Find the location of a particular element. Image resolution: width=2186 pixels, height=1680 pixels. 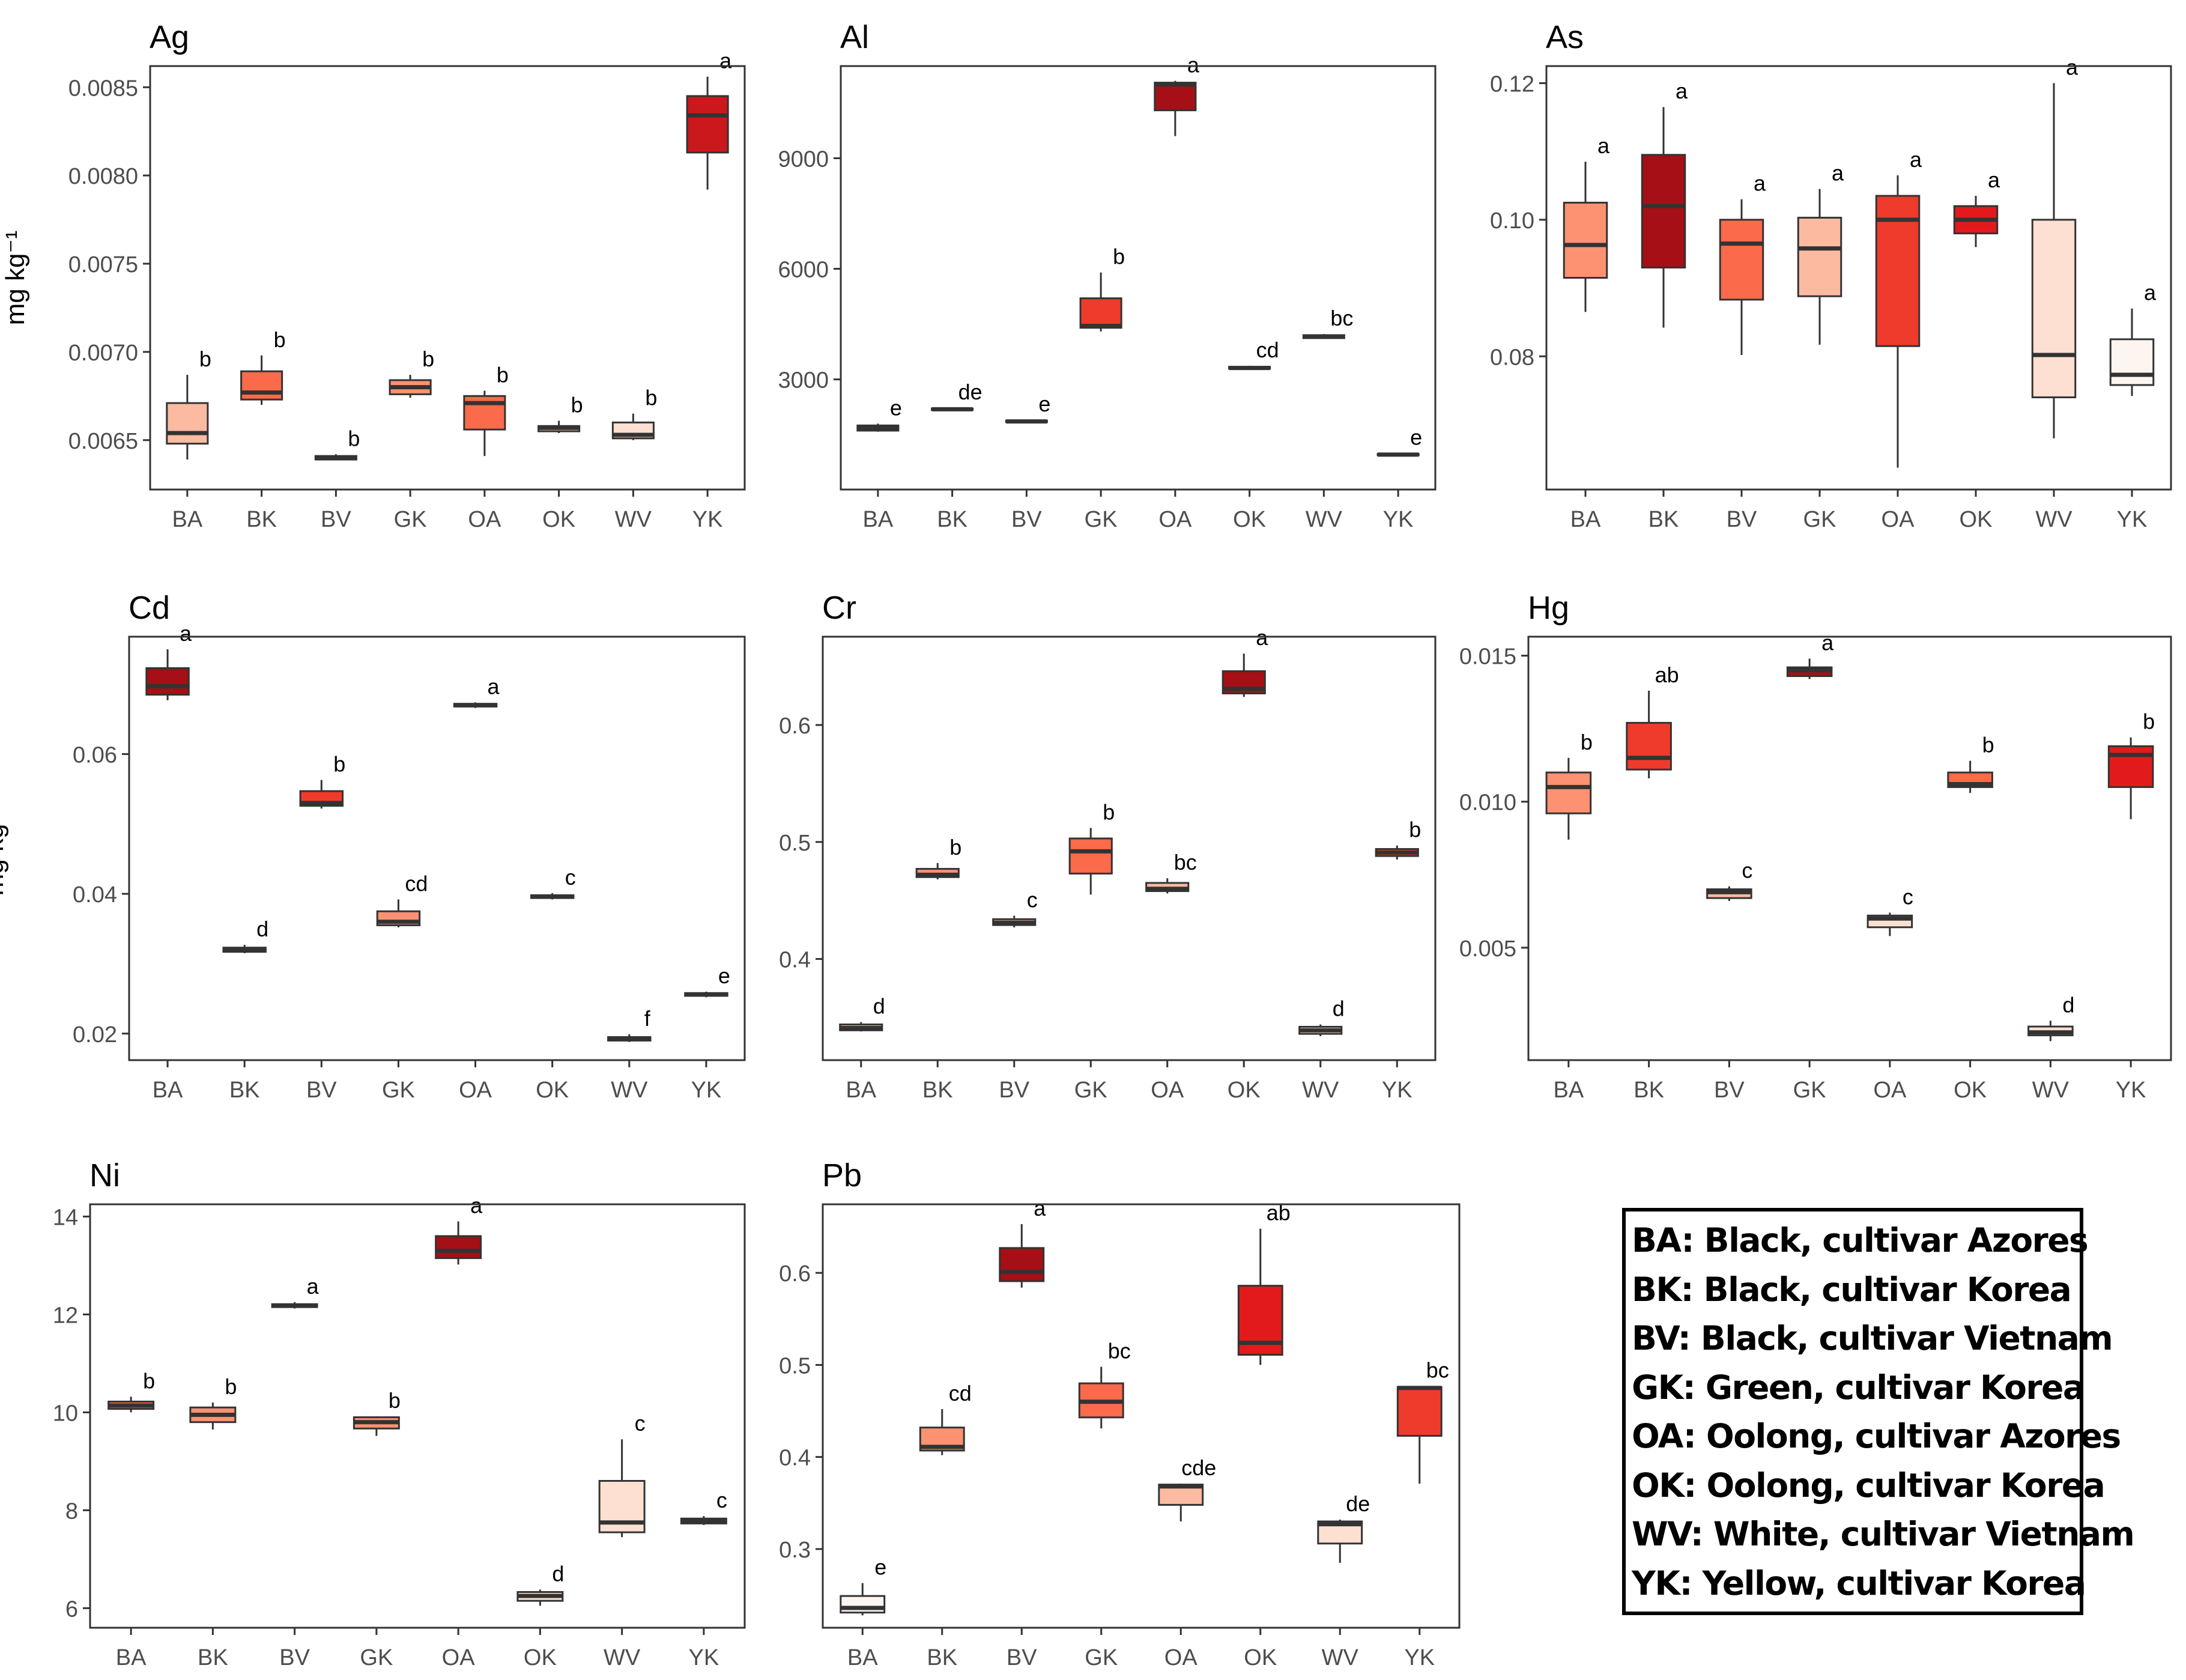

y-tick-label: 6 is located at coordinates (71, 1609).